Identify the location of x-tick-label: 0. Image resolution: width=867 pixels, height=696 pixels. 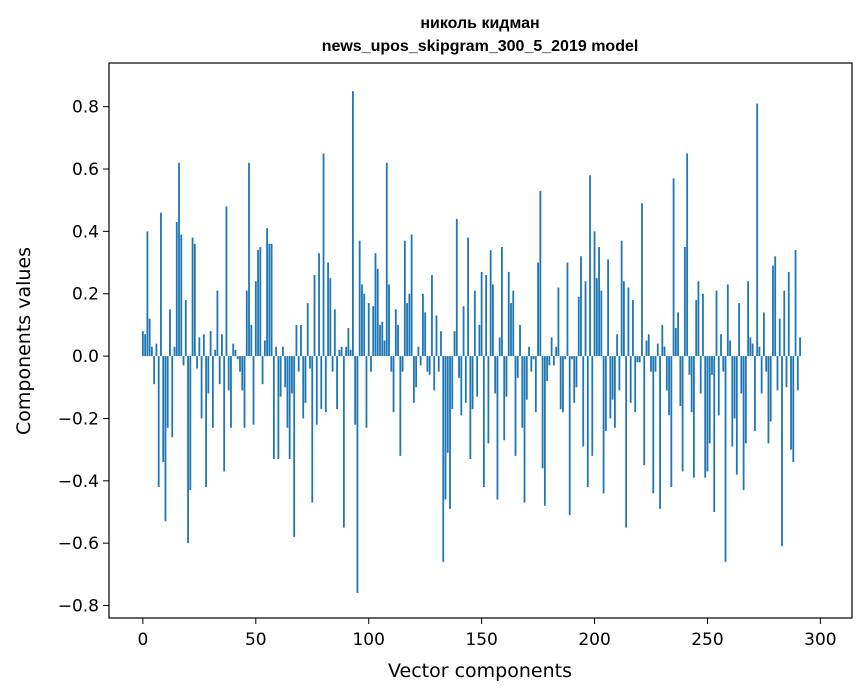
(142, 640).